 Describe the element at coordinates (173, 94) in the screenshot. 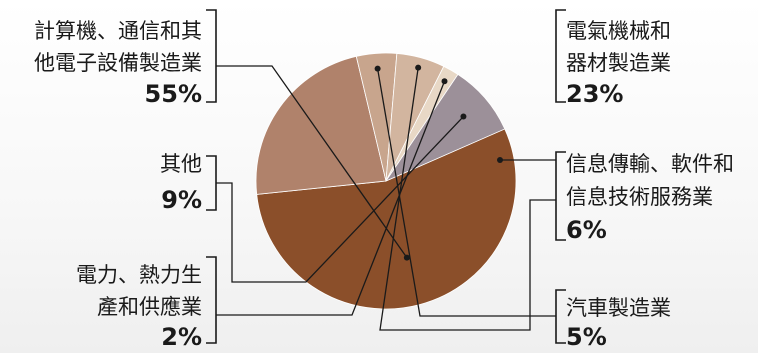

I see `slice-value-label: 55%` at that location.